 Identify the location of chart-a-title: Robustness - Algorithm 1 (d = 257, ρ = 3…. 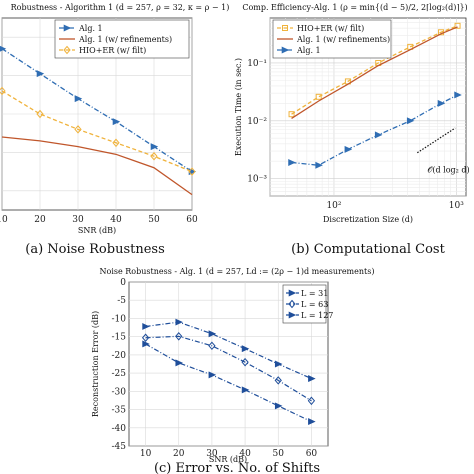
(120, 7).